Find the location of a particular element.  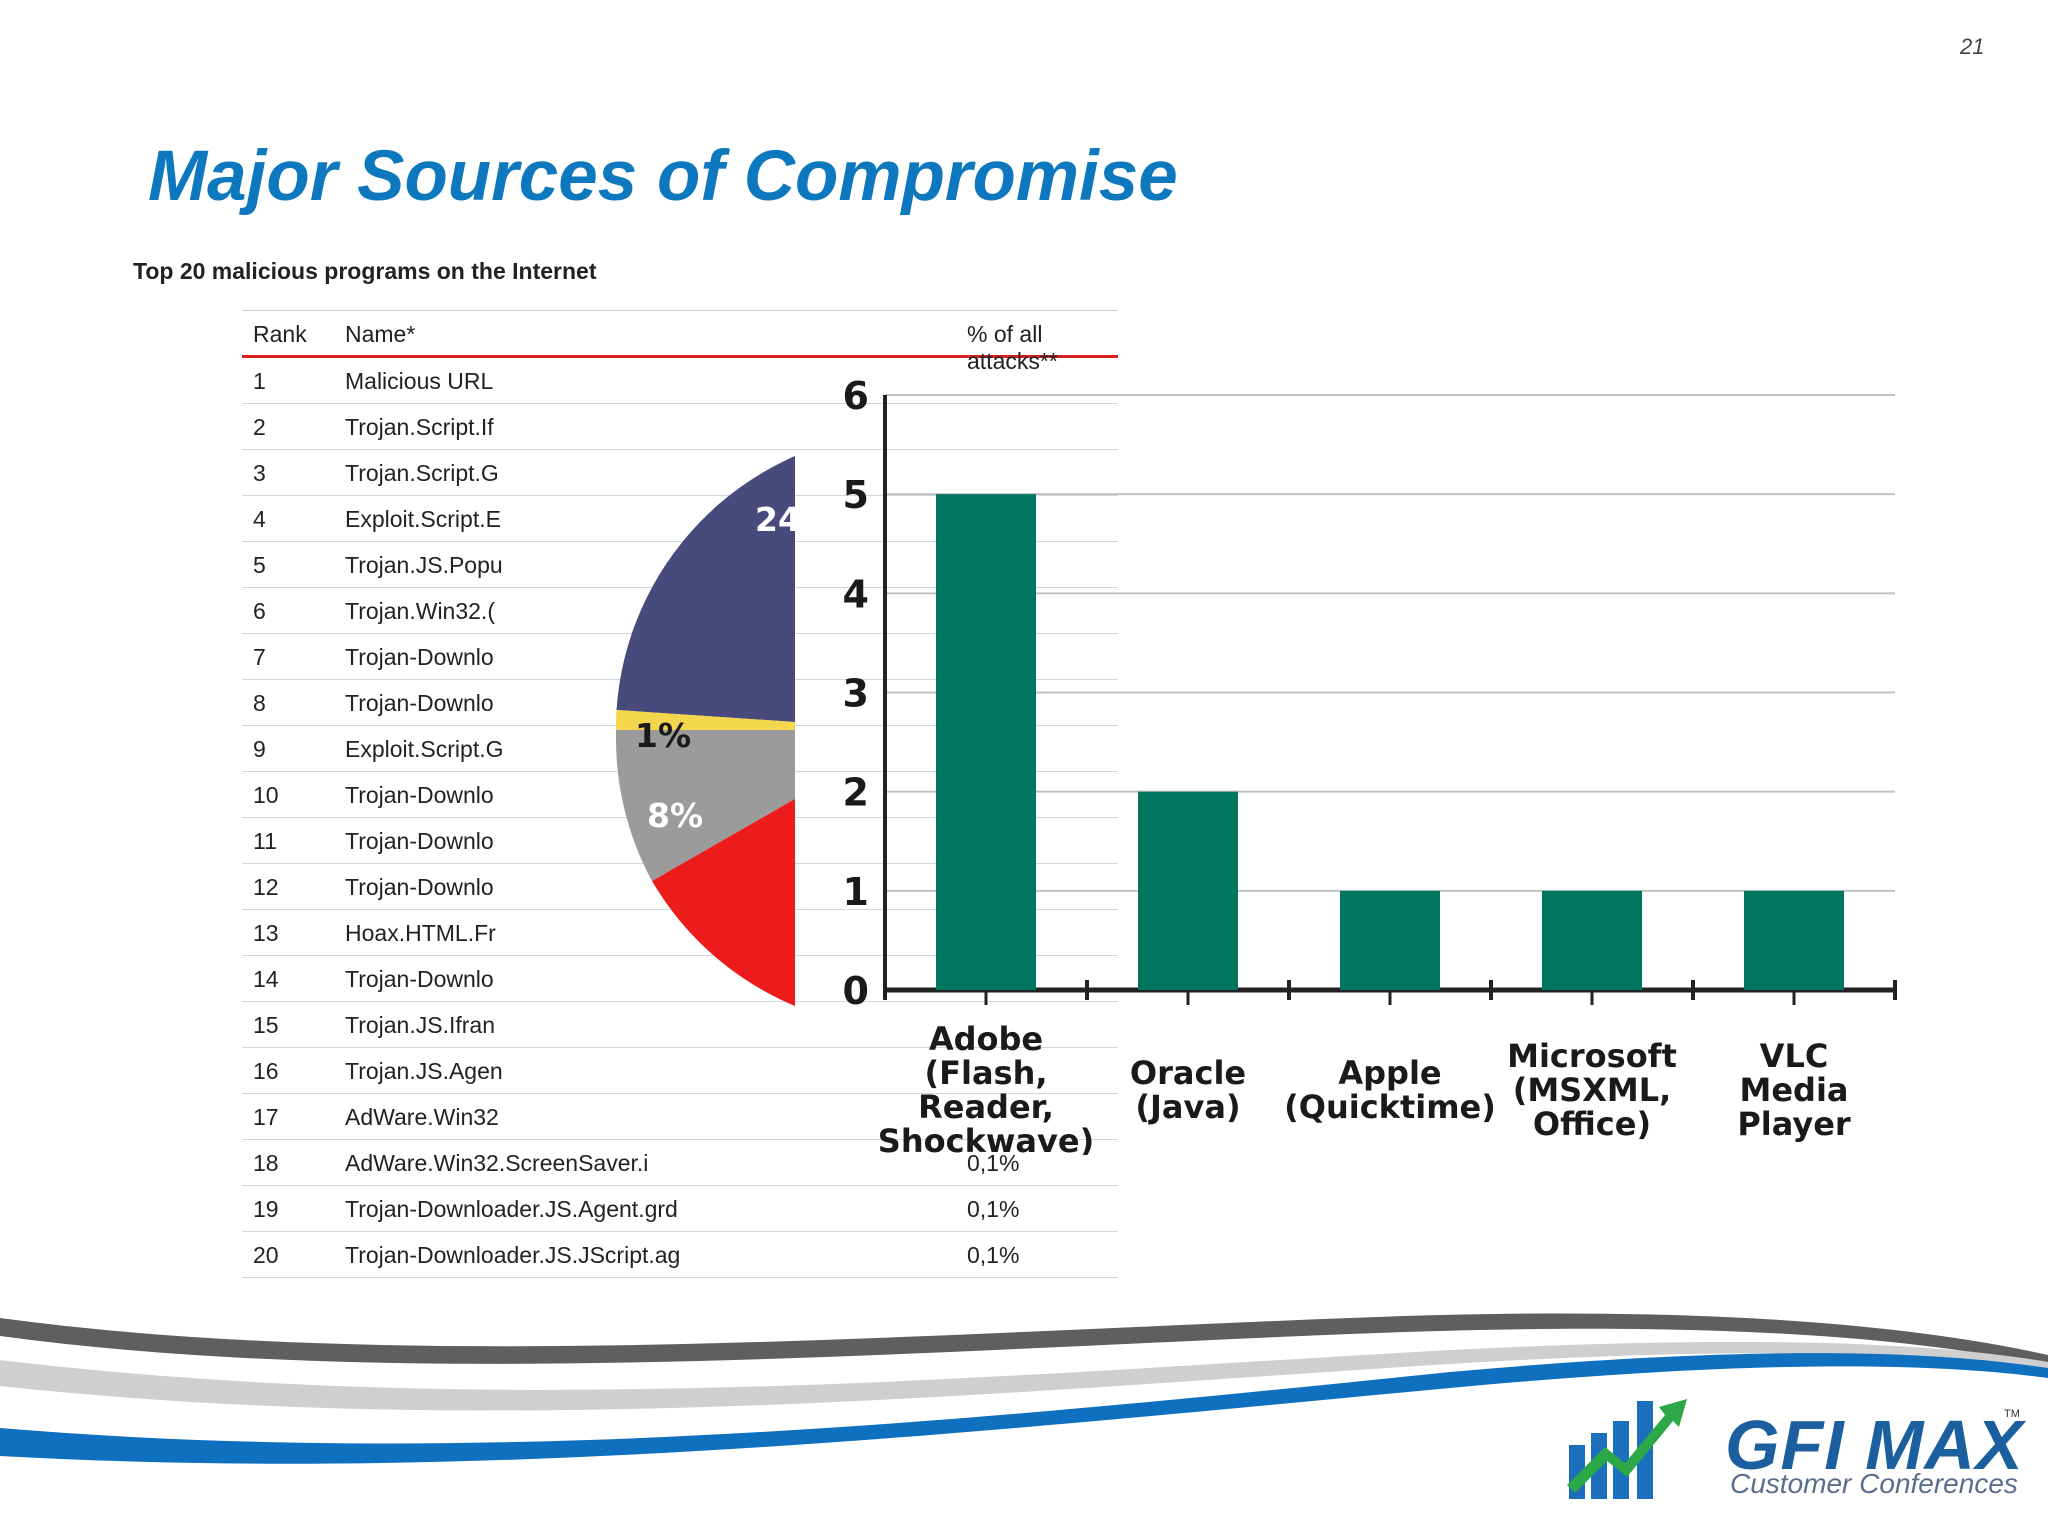

cell-name: Trojan-Downloader.JS.JScript.ag is located at coordinates (513, 1255).